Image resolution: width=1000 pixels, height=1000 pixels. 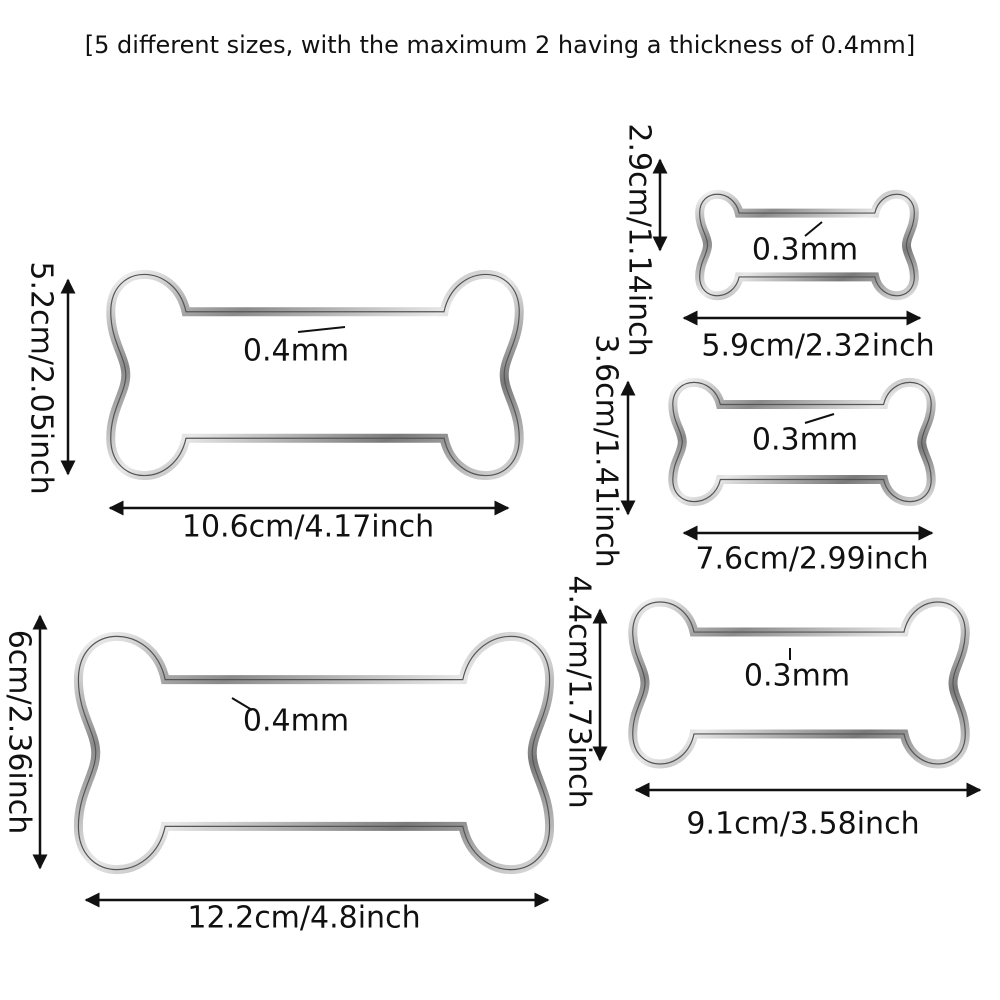 I want to click on height-label: 5.2cm/2.05inch, so click(x=41, y=377).